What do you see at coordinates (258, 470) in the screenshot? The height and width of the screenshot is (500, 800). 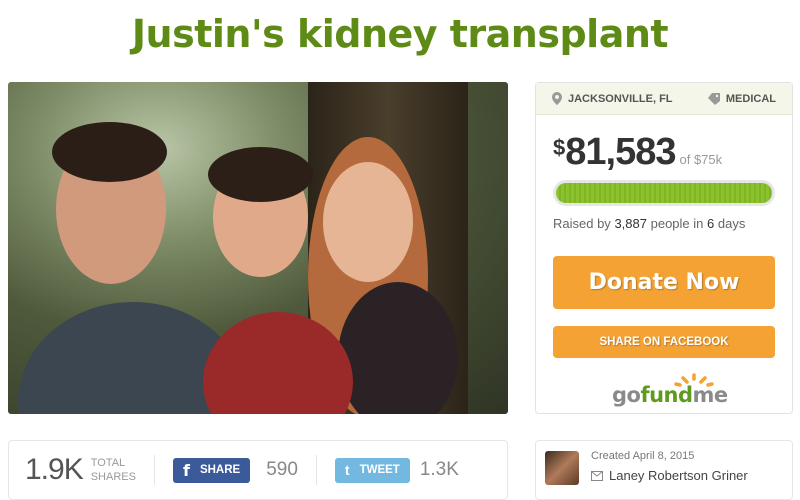 I see `share-bar: 1.9K TOTAL SHARES f SHARE 590 t TWEET 1.3K` at bounding box center [258, 470].